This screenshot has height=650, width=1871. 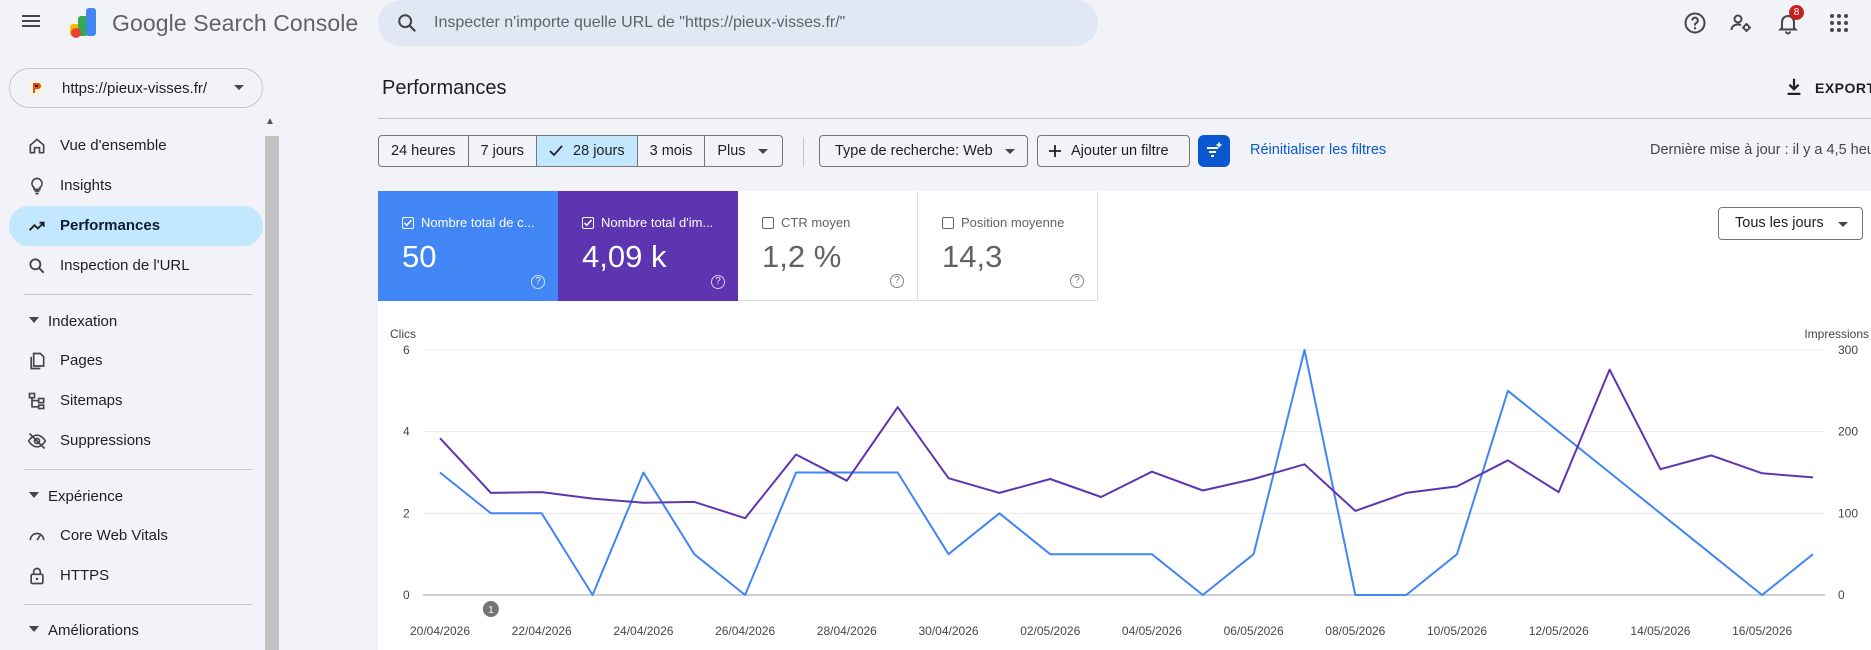 I want to click on site-favicon, so click(x=36, y=88).